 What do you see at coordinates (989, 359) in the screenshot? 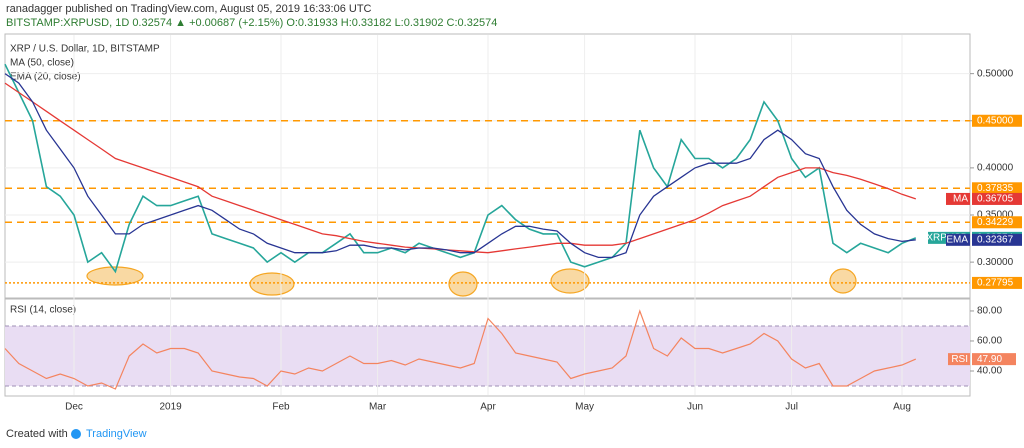
I see `value-tag-label: 47.90` at bounding box center [989, 359].